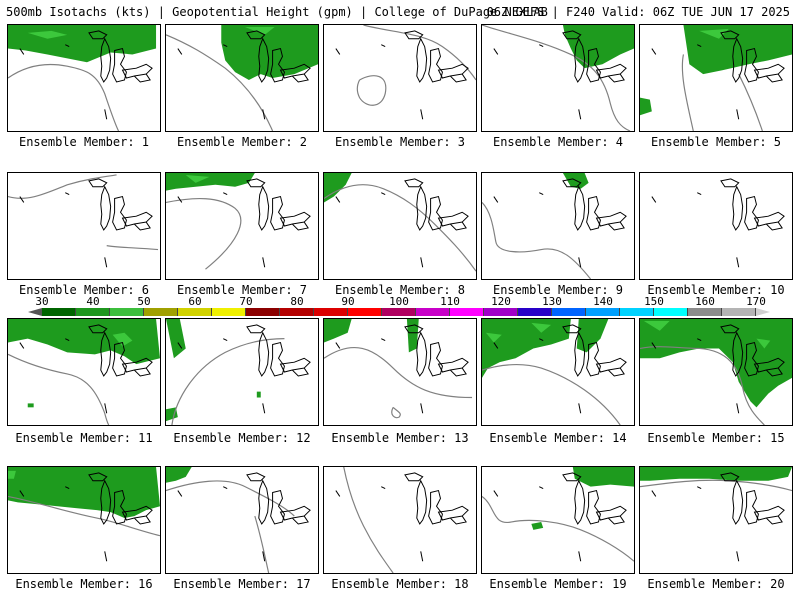 This screenshot has height=600, width=800. What do you see at coordinates (705, 301) in the screenshot?
I see `colorbar-tick-label: 160` at bounding box center [705, 301].